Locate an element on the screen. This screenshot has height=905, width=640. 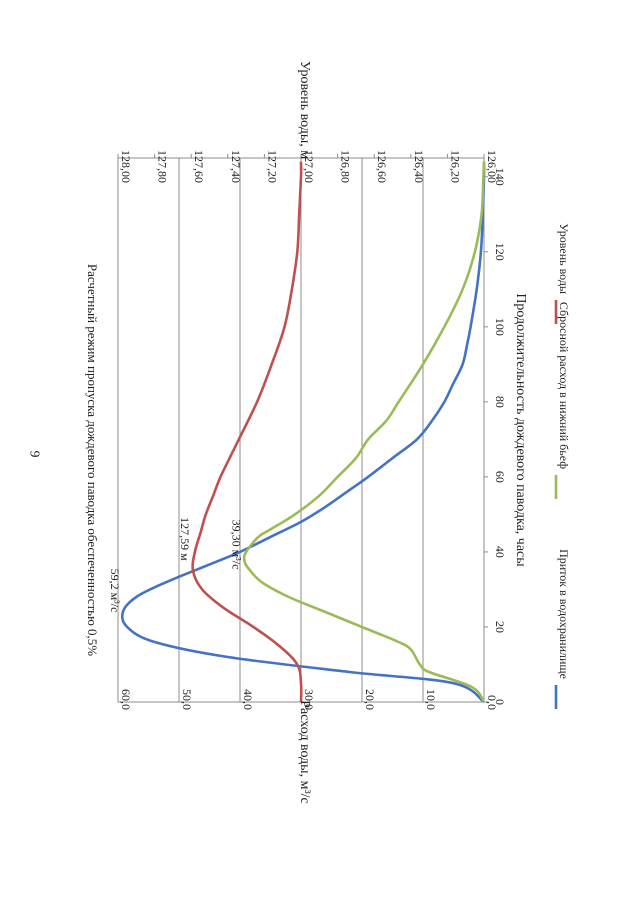
y2-axis-title: Уровень воды, м is located at coordinates (304, 110).